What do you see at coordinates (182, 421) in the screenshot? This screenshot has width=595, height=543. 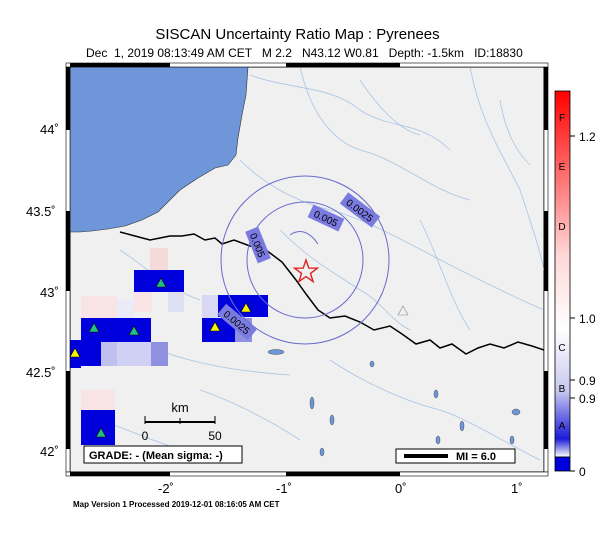 I see `scale-bar: km 0 50` at bounding box center [182, 421].